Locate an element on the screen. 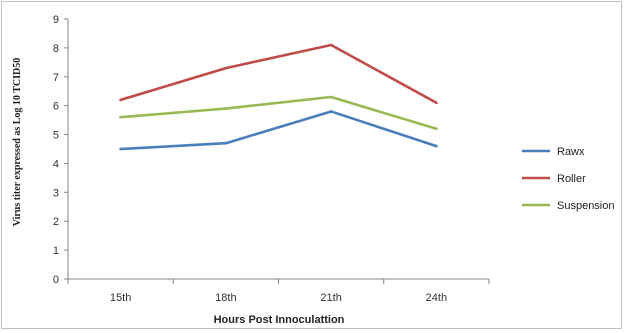  y-tick-label: 4 is located at coordinates (56, 164).